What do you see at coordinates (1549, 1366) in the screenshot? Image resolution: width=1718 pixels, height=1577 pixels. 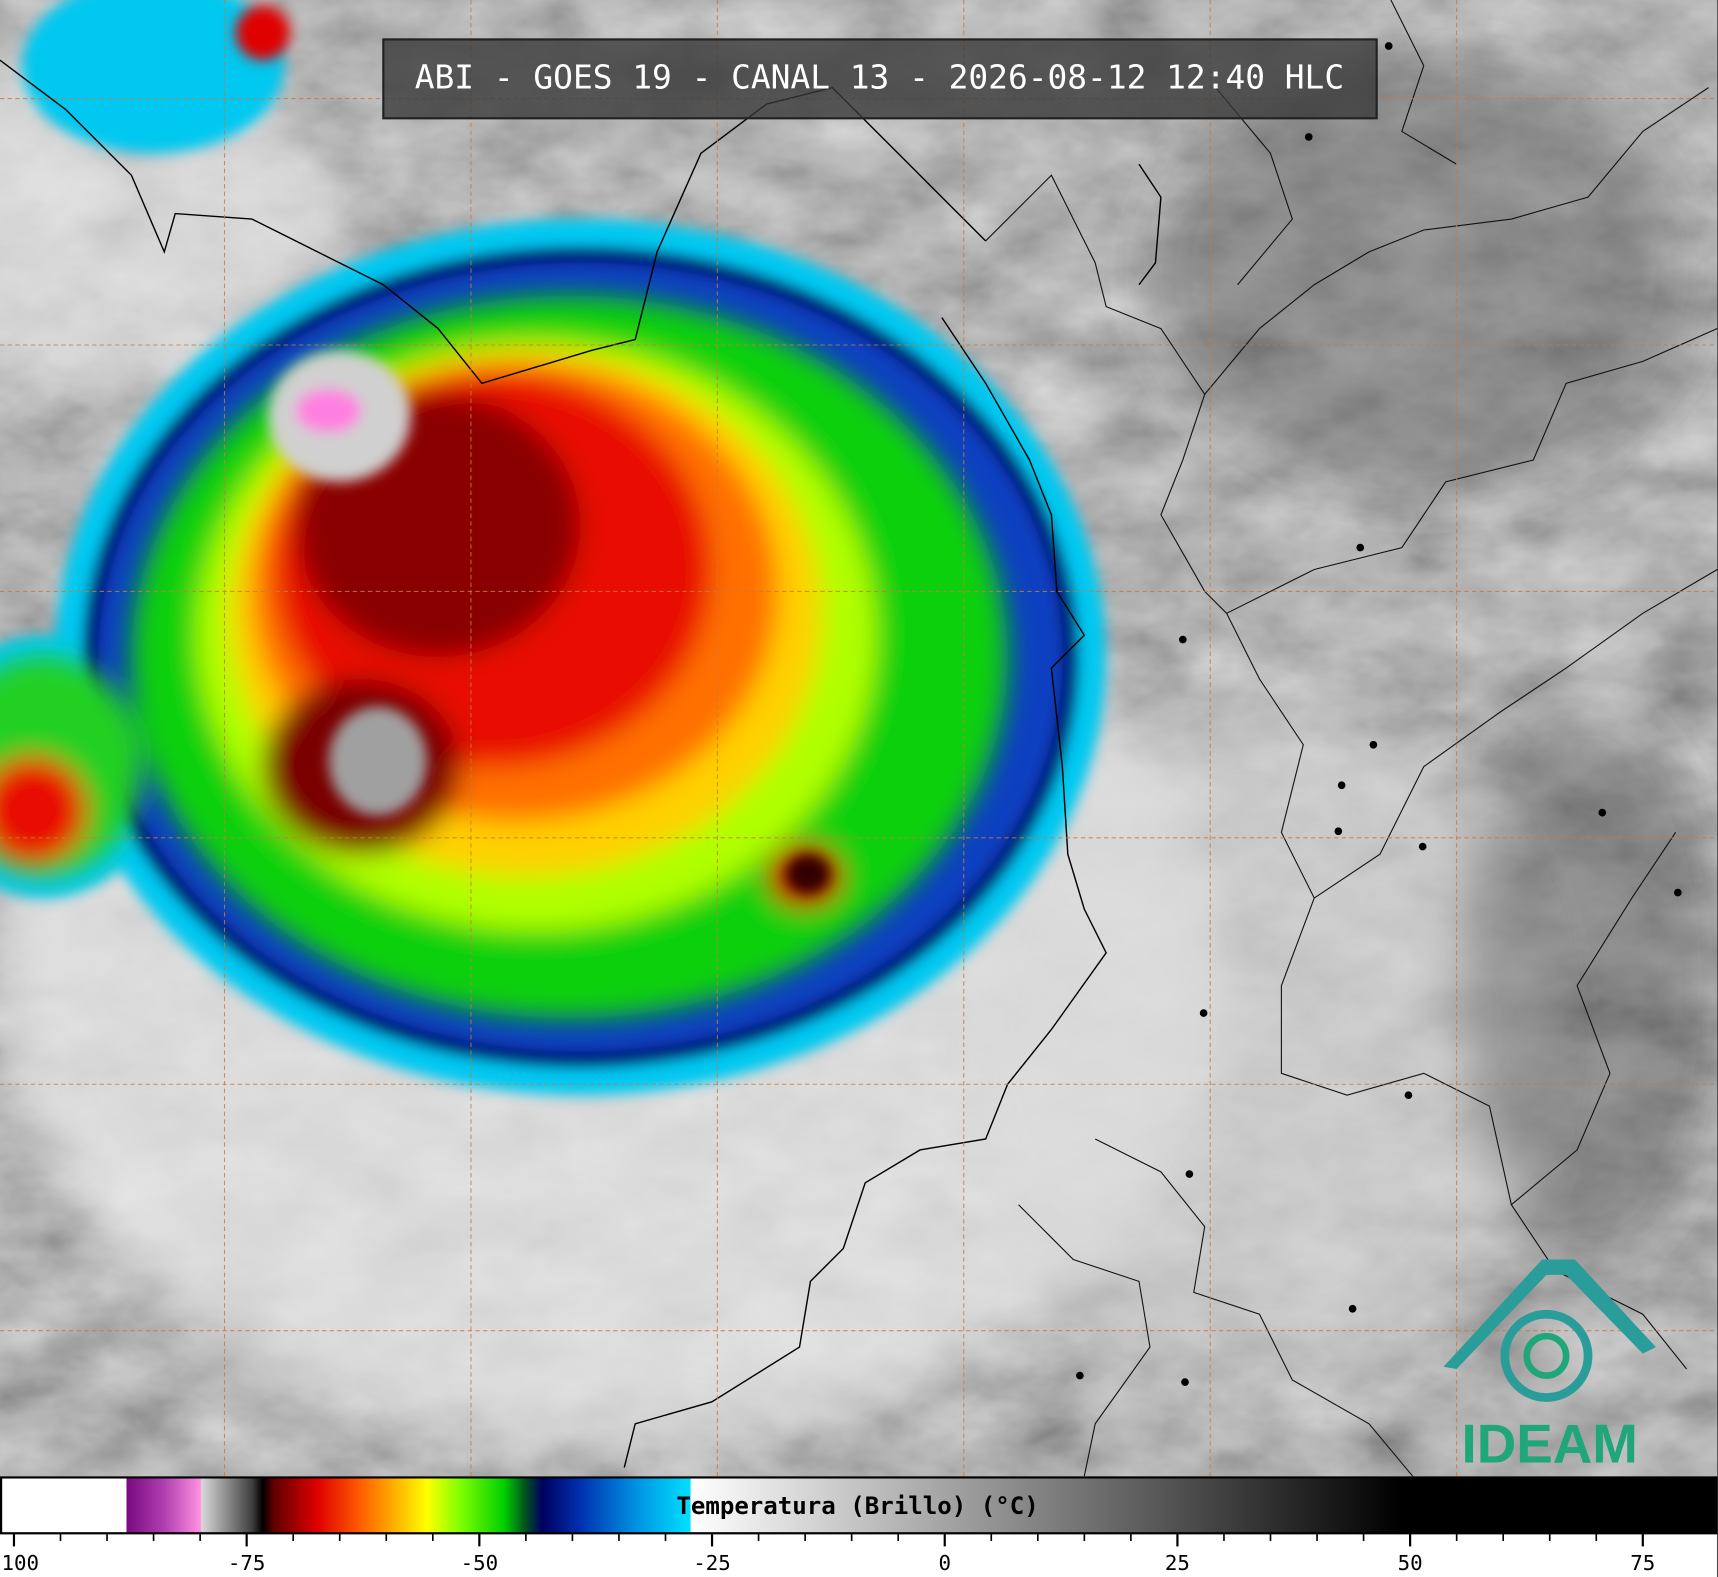 I see `logo: IDEAM` at bounding box center [1549, 1366].